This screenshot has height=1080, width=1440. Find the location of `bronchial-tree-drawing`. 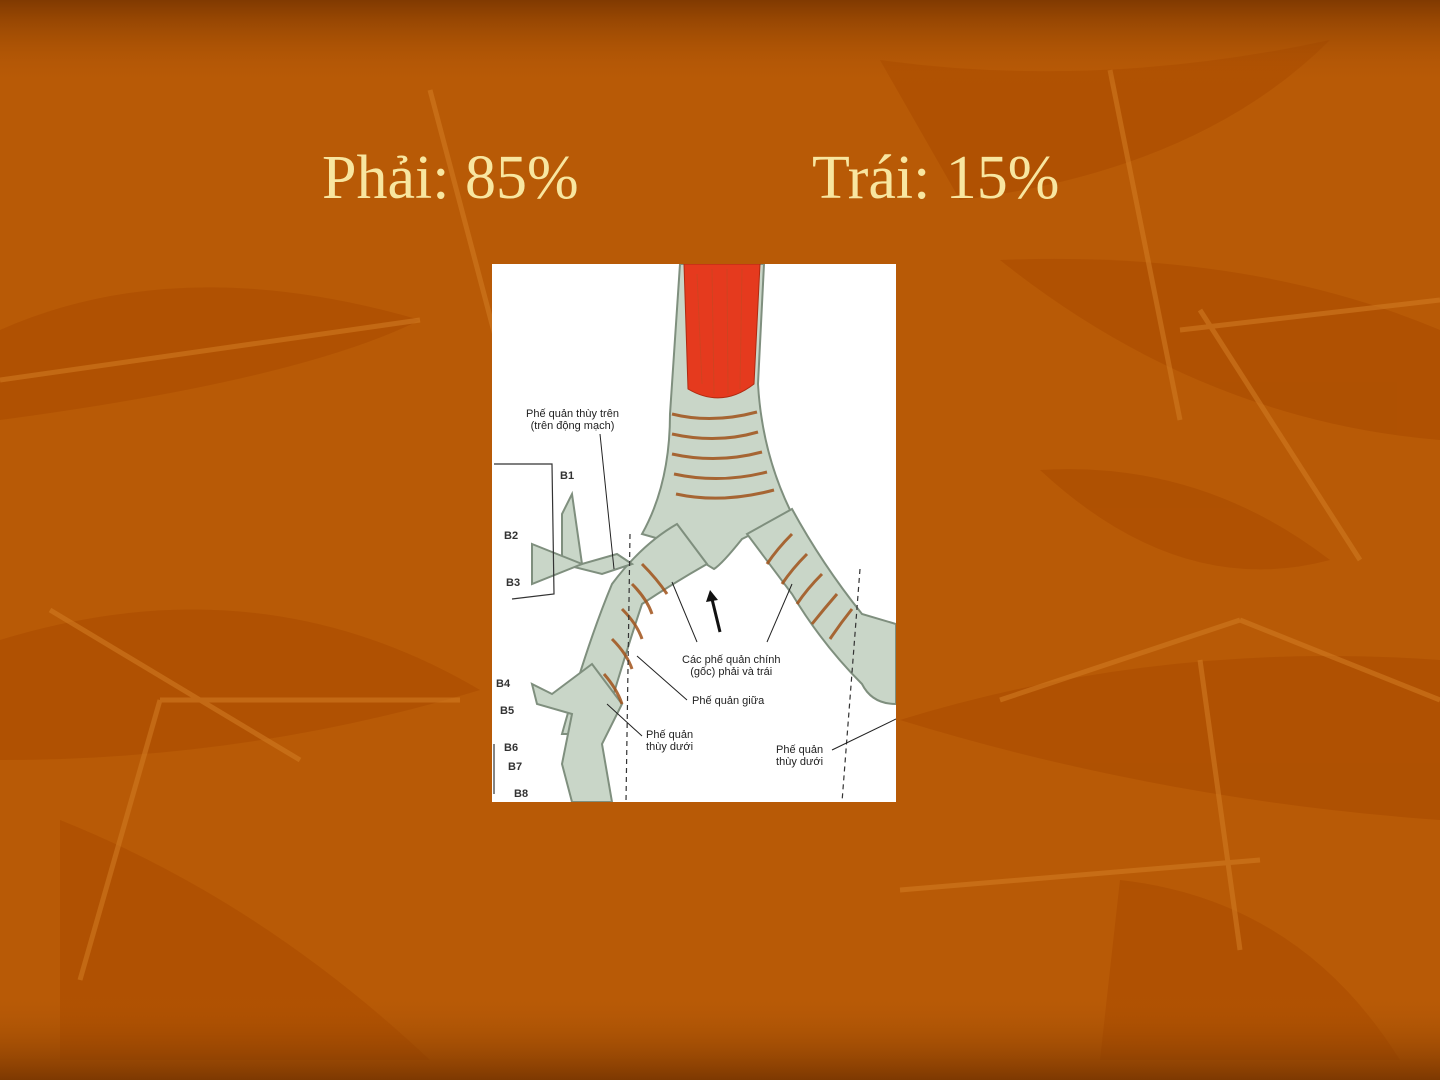

bronchial-tree-drawing is located at coordinates (694, 533).